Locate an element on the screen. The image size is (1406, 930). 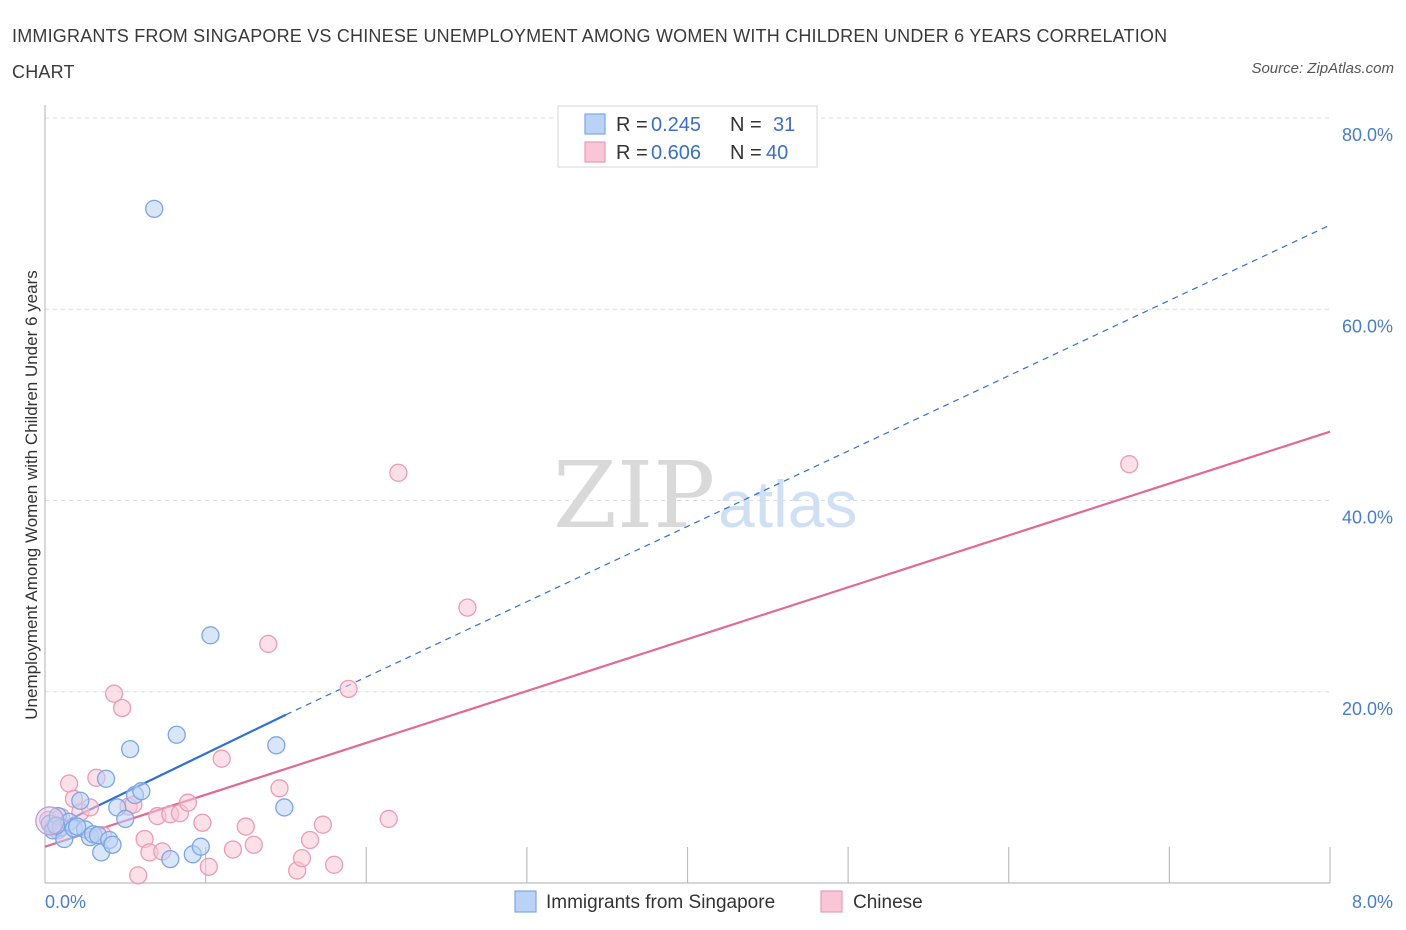
legend-n-label-chinese: N = is located at coordinates (746, 153).